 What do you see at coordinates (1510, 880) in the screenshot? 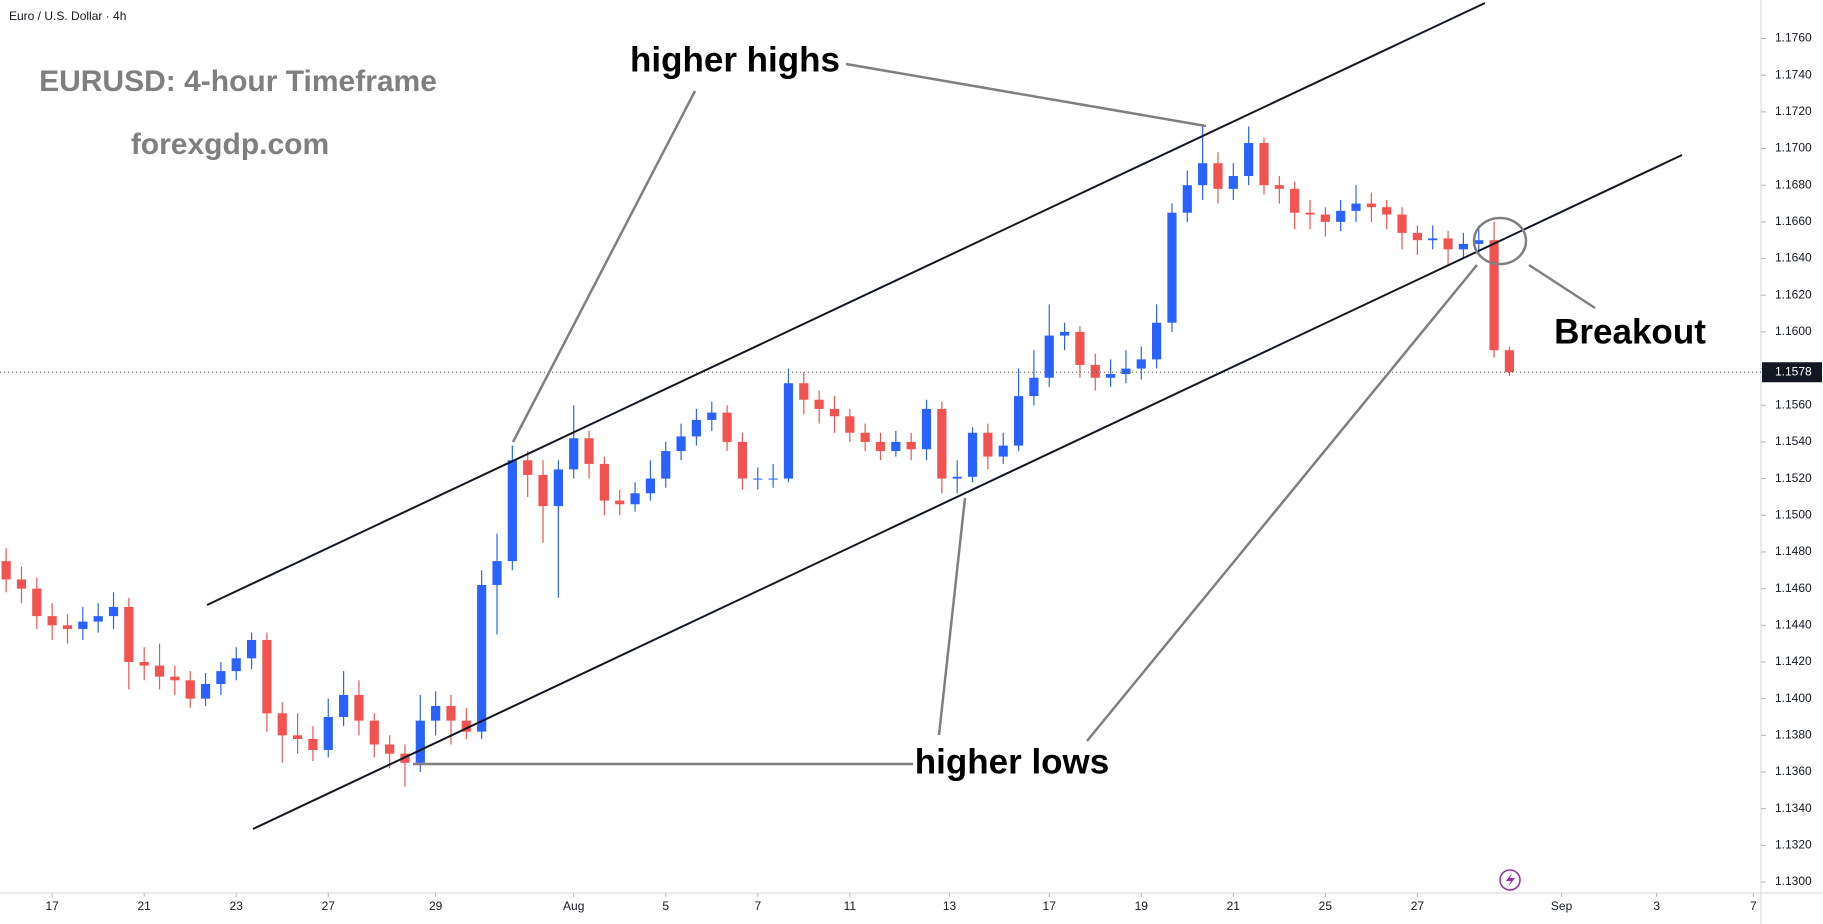
I see `event-icon` at bounding box center [1510, 880].